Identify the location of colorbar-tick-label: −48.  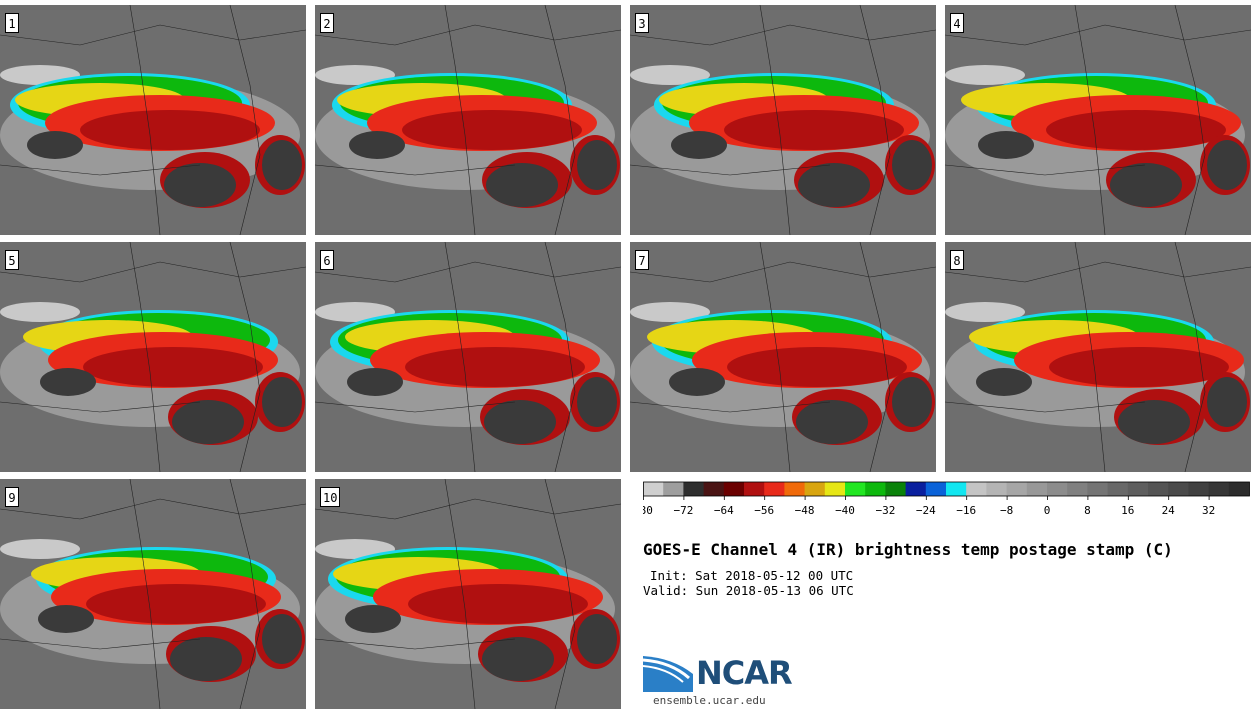
(805, 510).